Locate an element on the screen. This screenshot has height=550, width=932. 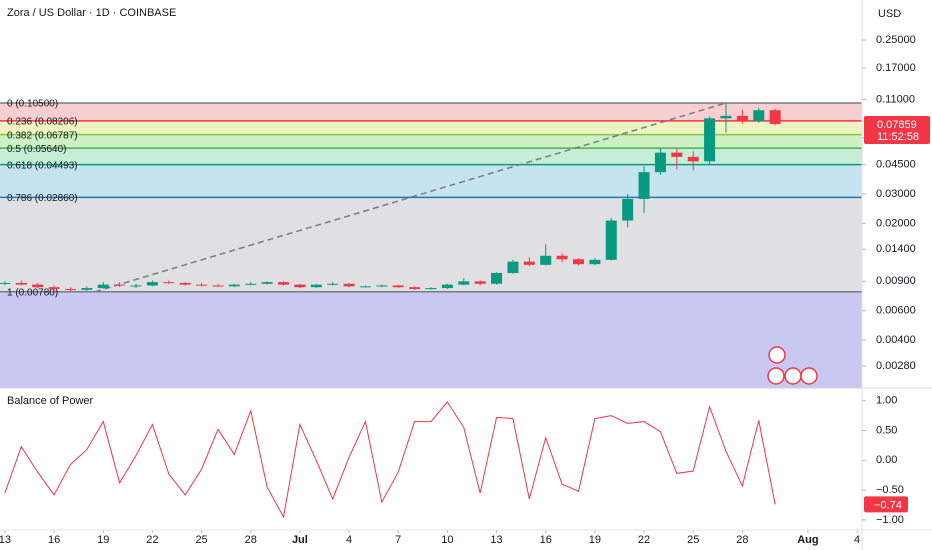
fib-label: 0.236 (0.08206) is located at coordinates (42, 122).